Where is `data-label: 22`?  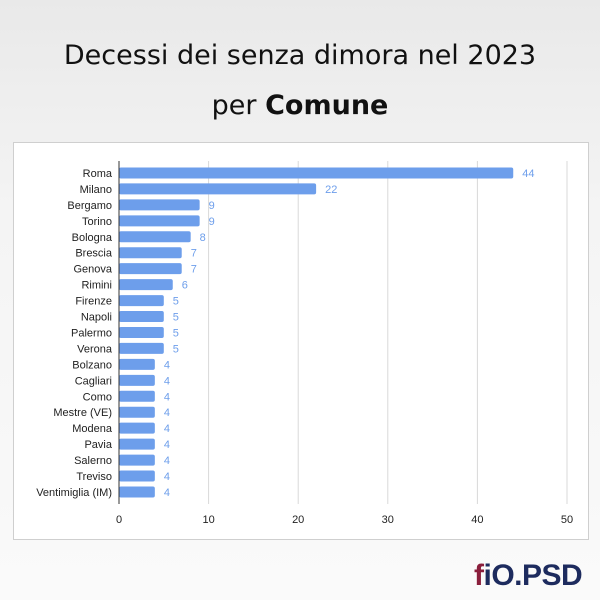
data-label: 22 is located at coordinates (331, 190).